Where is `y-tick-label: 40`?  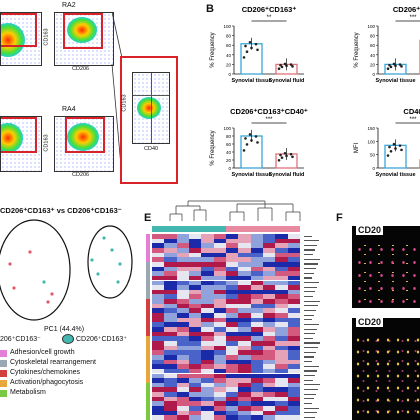 y-tick-label: 40 is located at coordinates (229, 152).